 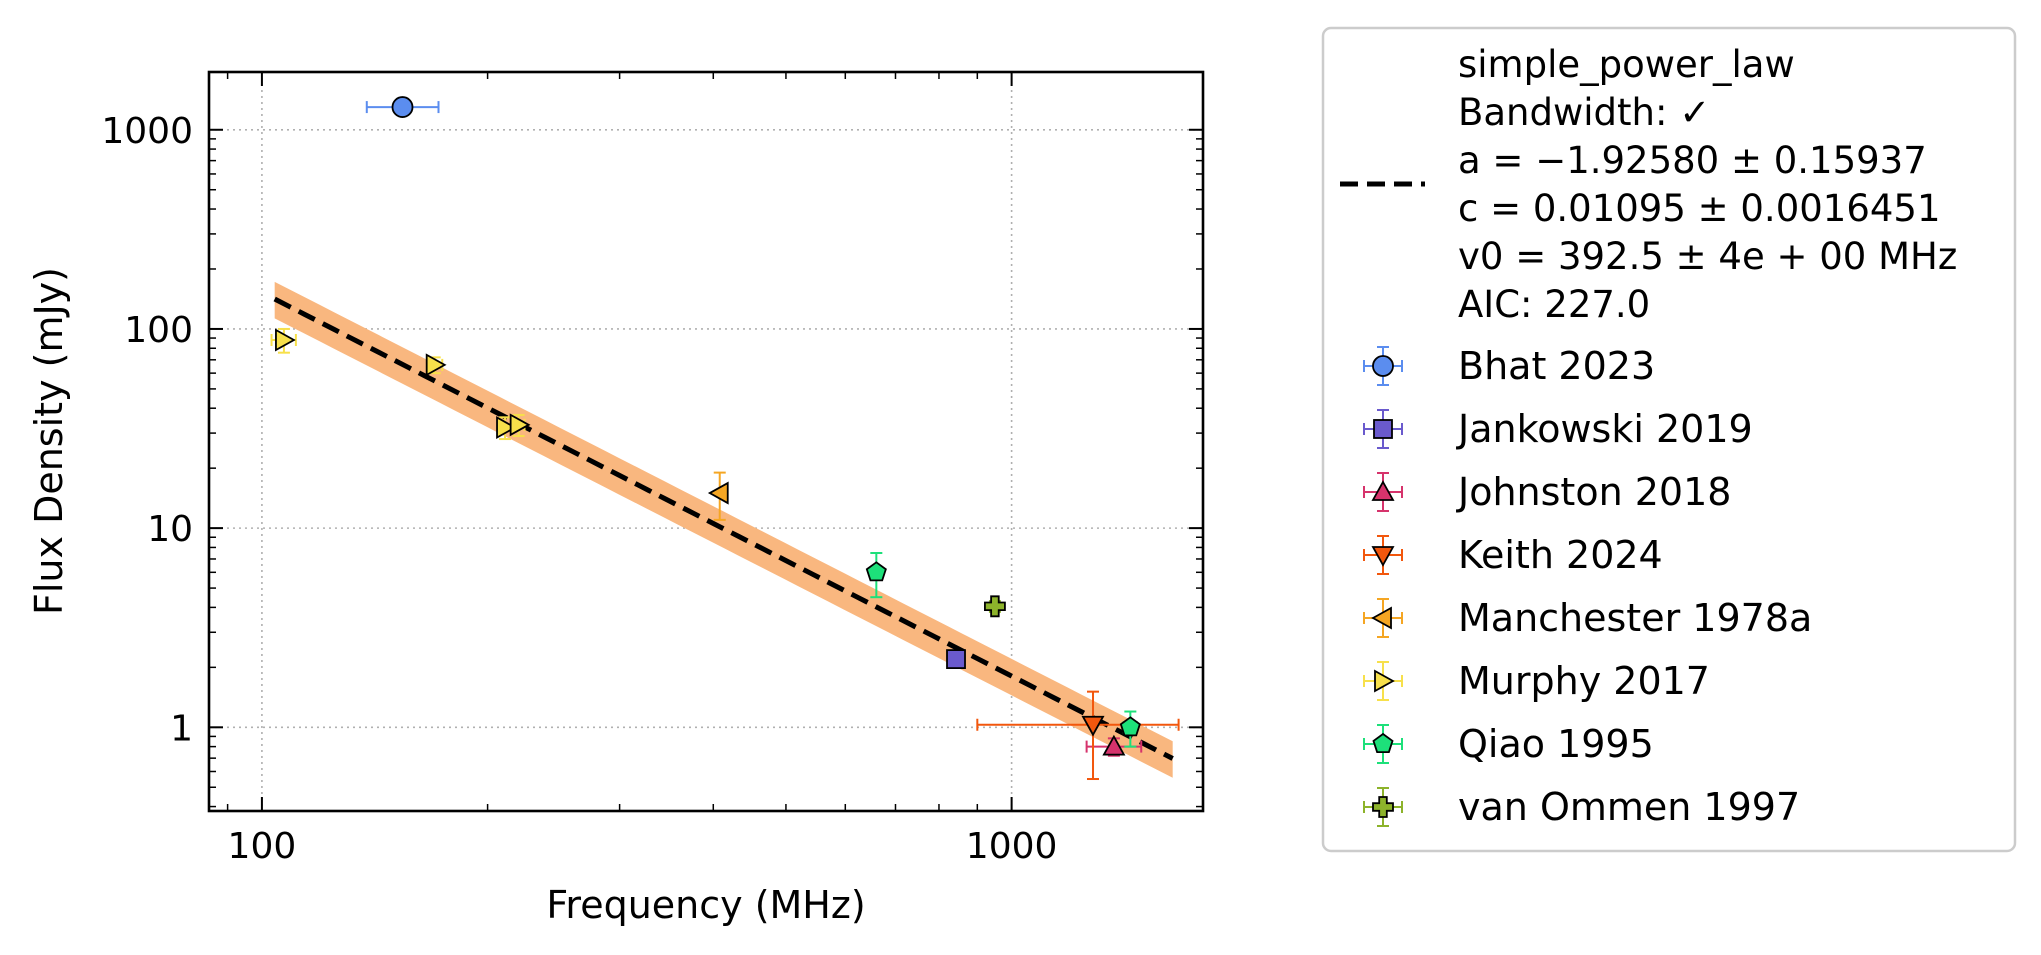 I want to click on x-tick-label: 1000, so click(x=1012, y=846).